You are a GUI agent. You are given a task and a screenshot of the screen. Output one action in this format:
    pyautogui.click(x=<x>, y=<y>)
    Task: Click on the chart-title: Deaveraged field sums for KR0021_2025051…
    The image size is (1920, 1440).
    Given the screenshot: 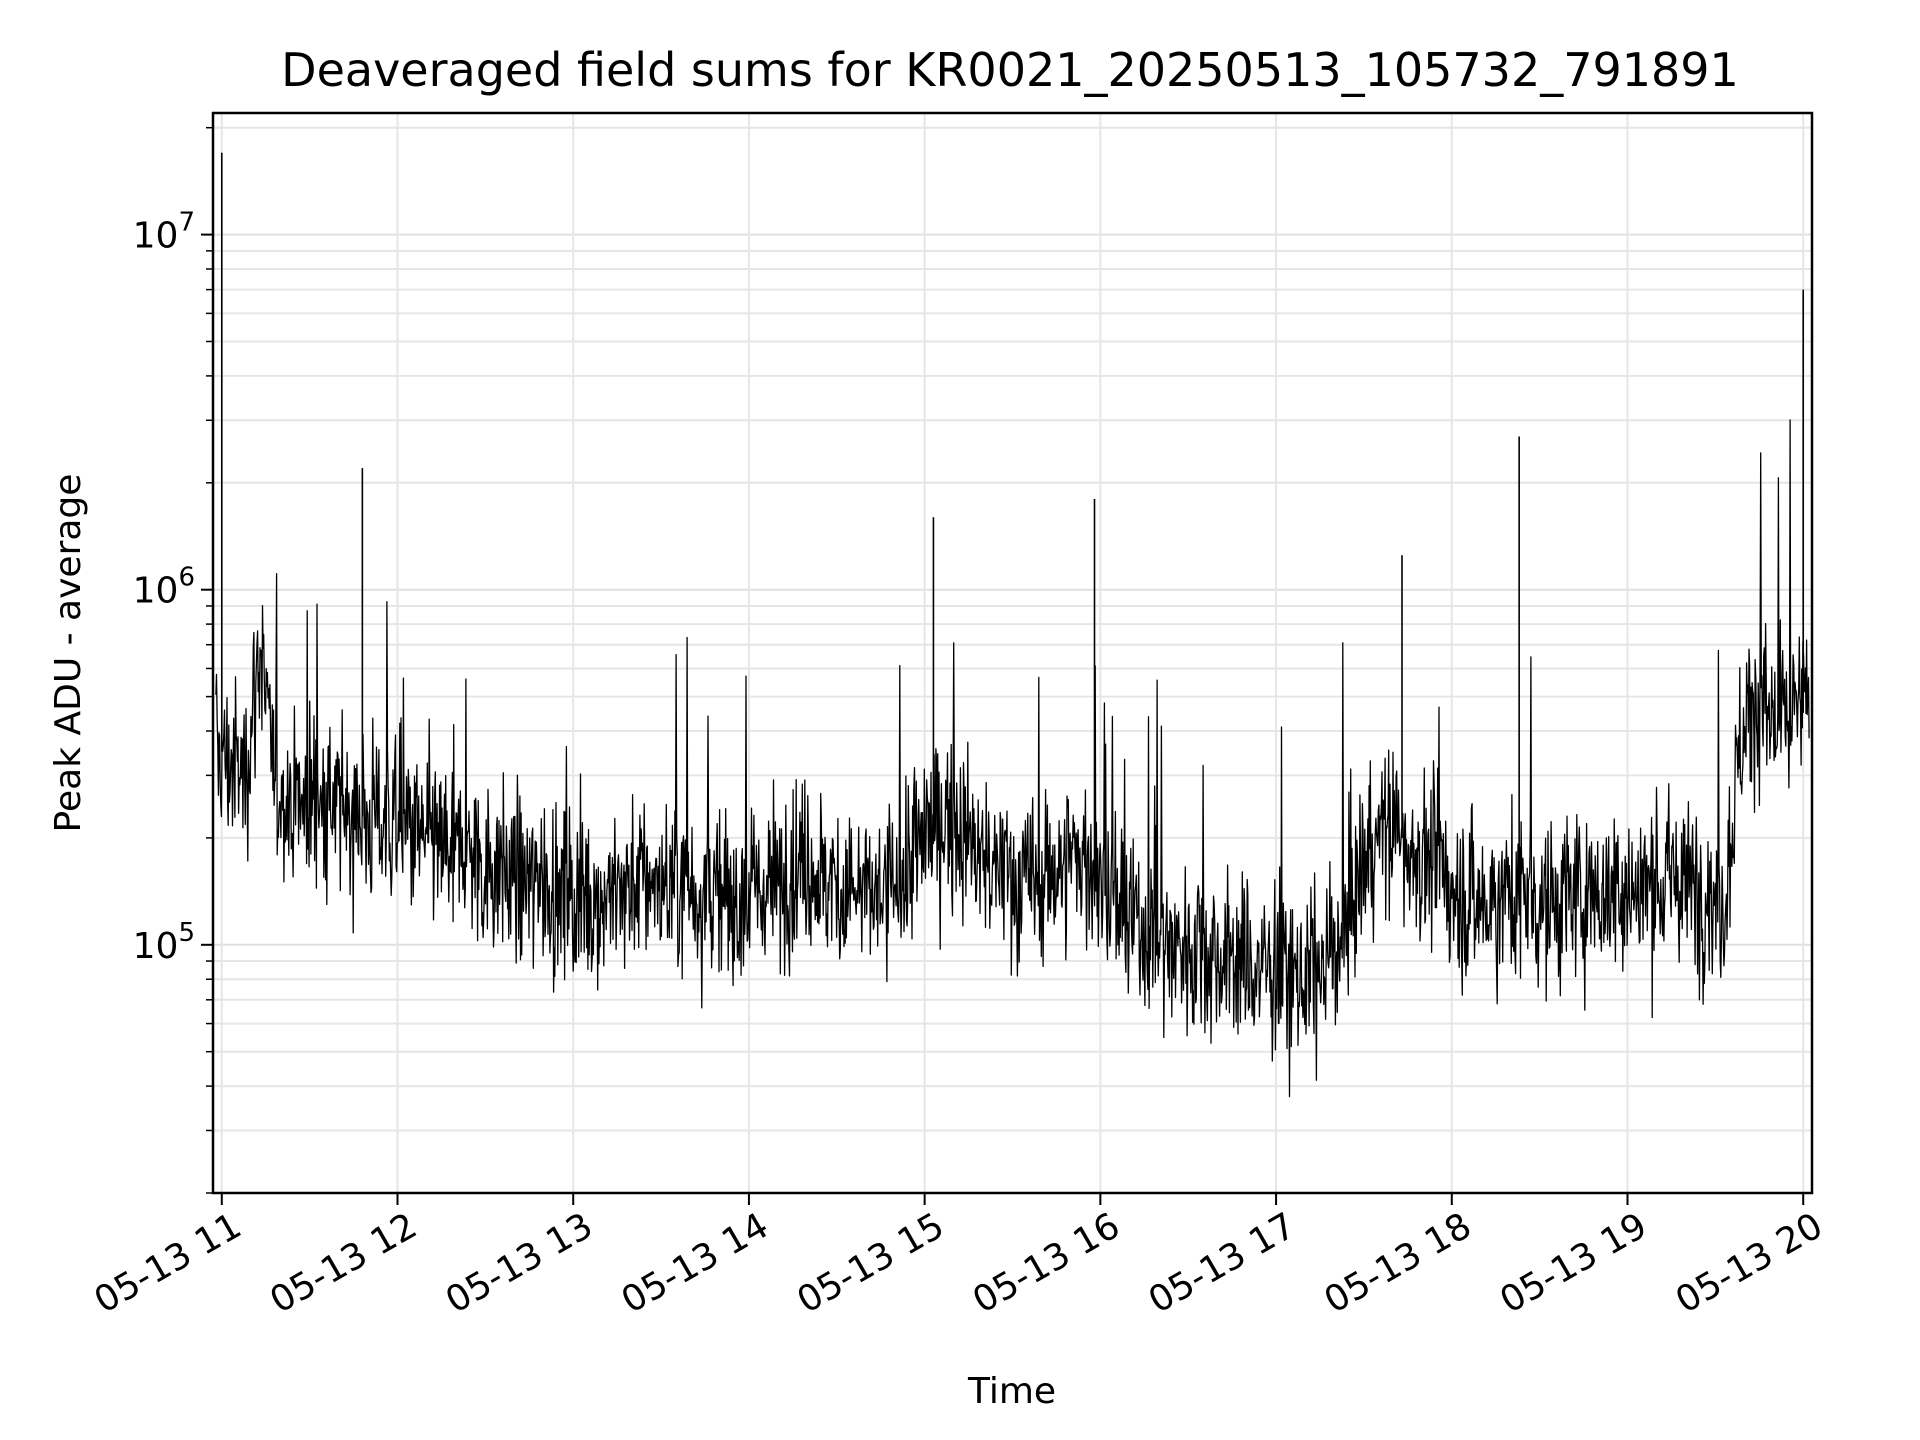 What is the action you would take?
    pyautogui.click(x=1010, y=70)
    